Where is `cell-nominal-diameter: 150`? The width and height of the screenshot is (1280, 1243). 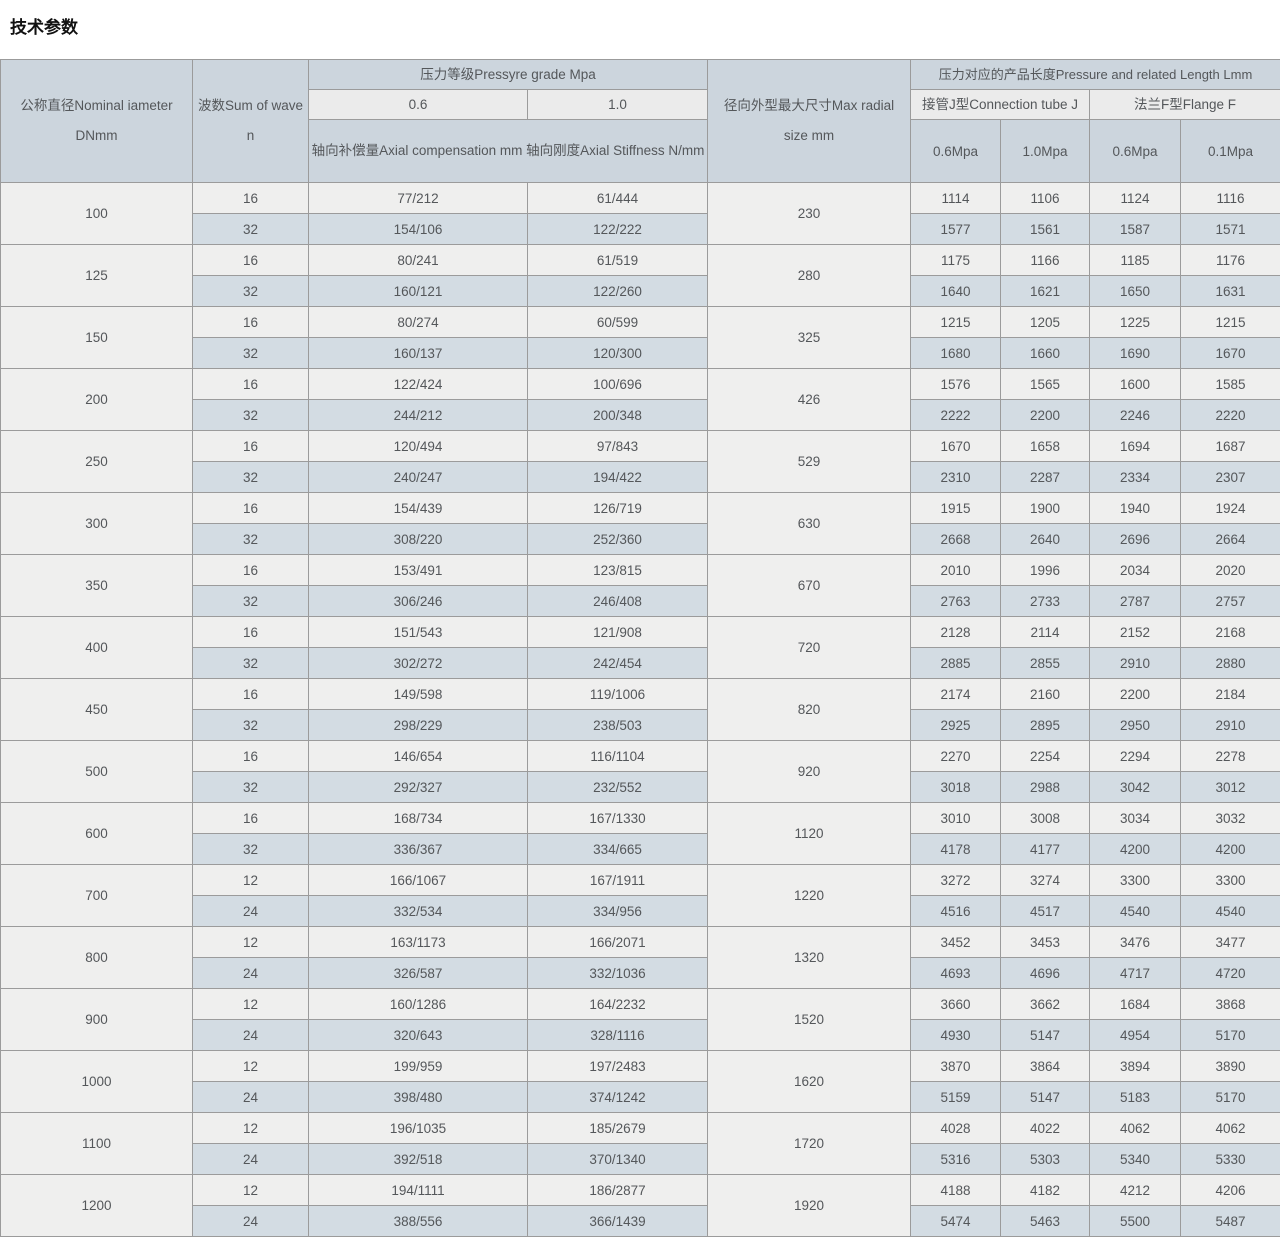 cell-nominal-diameter: 150 is located at coordinates (96, 337).